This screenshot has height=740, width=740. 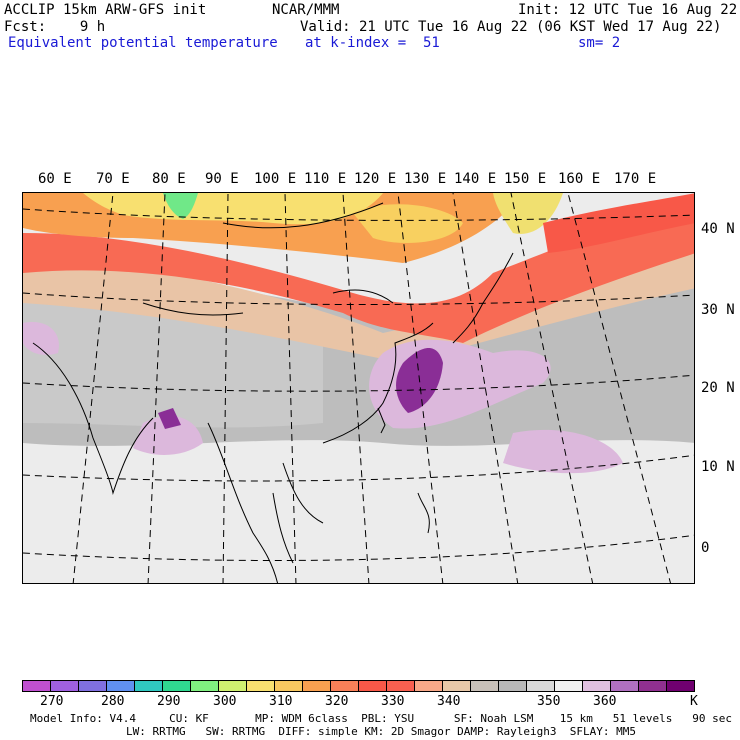 I want to click on colorbar-label: 350, so click(x=549, y=701).